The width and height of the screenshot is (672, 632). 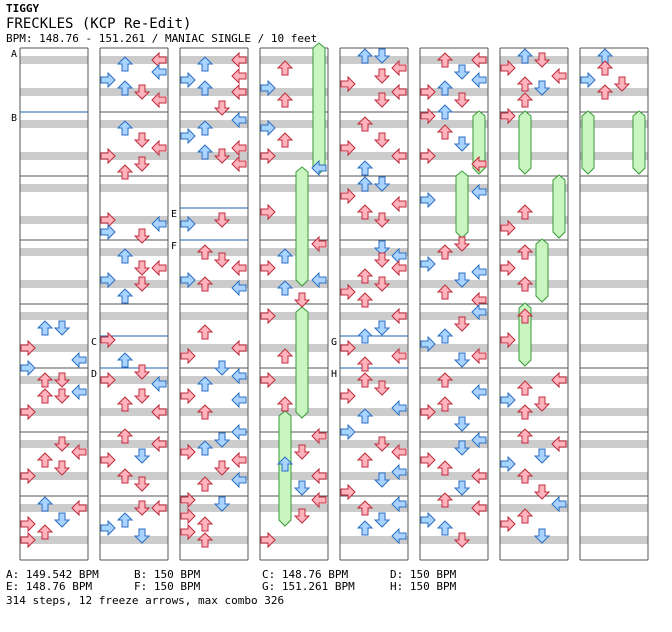 I want to click on bpm-marker-label: H, so click(x=334, y=374).